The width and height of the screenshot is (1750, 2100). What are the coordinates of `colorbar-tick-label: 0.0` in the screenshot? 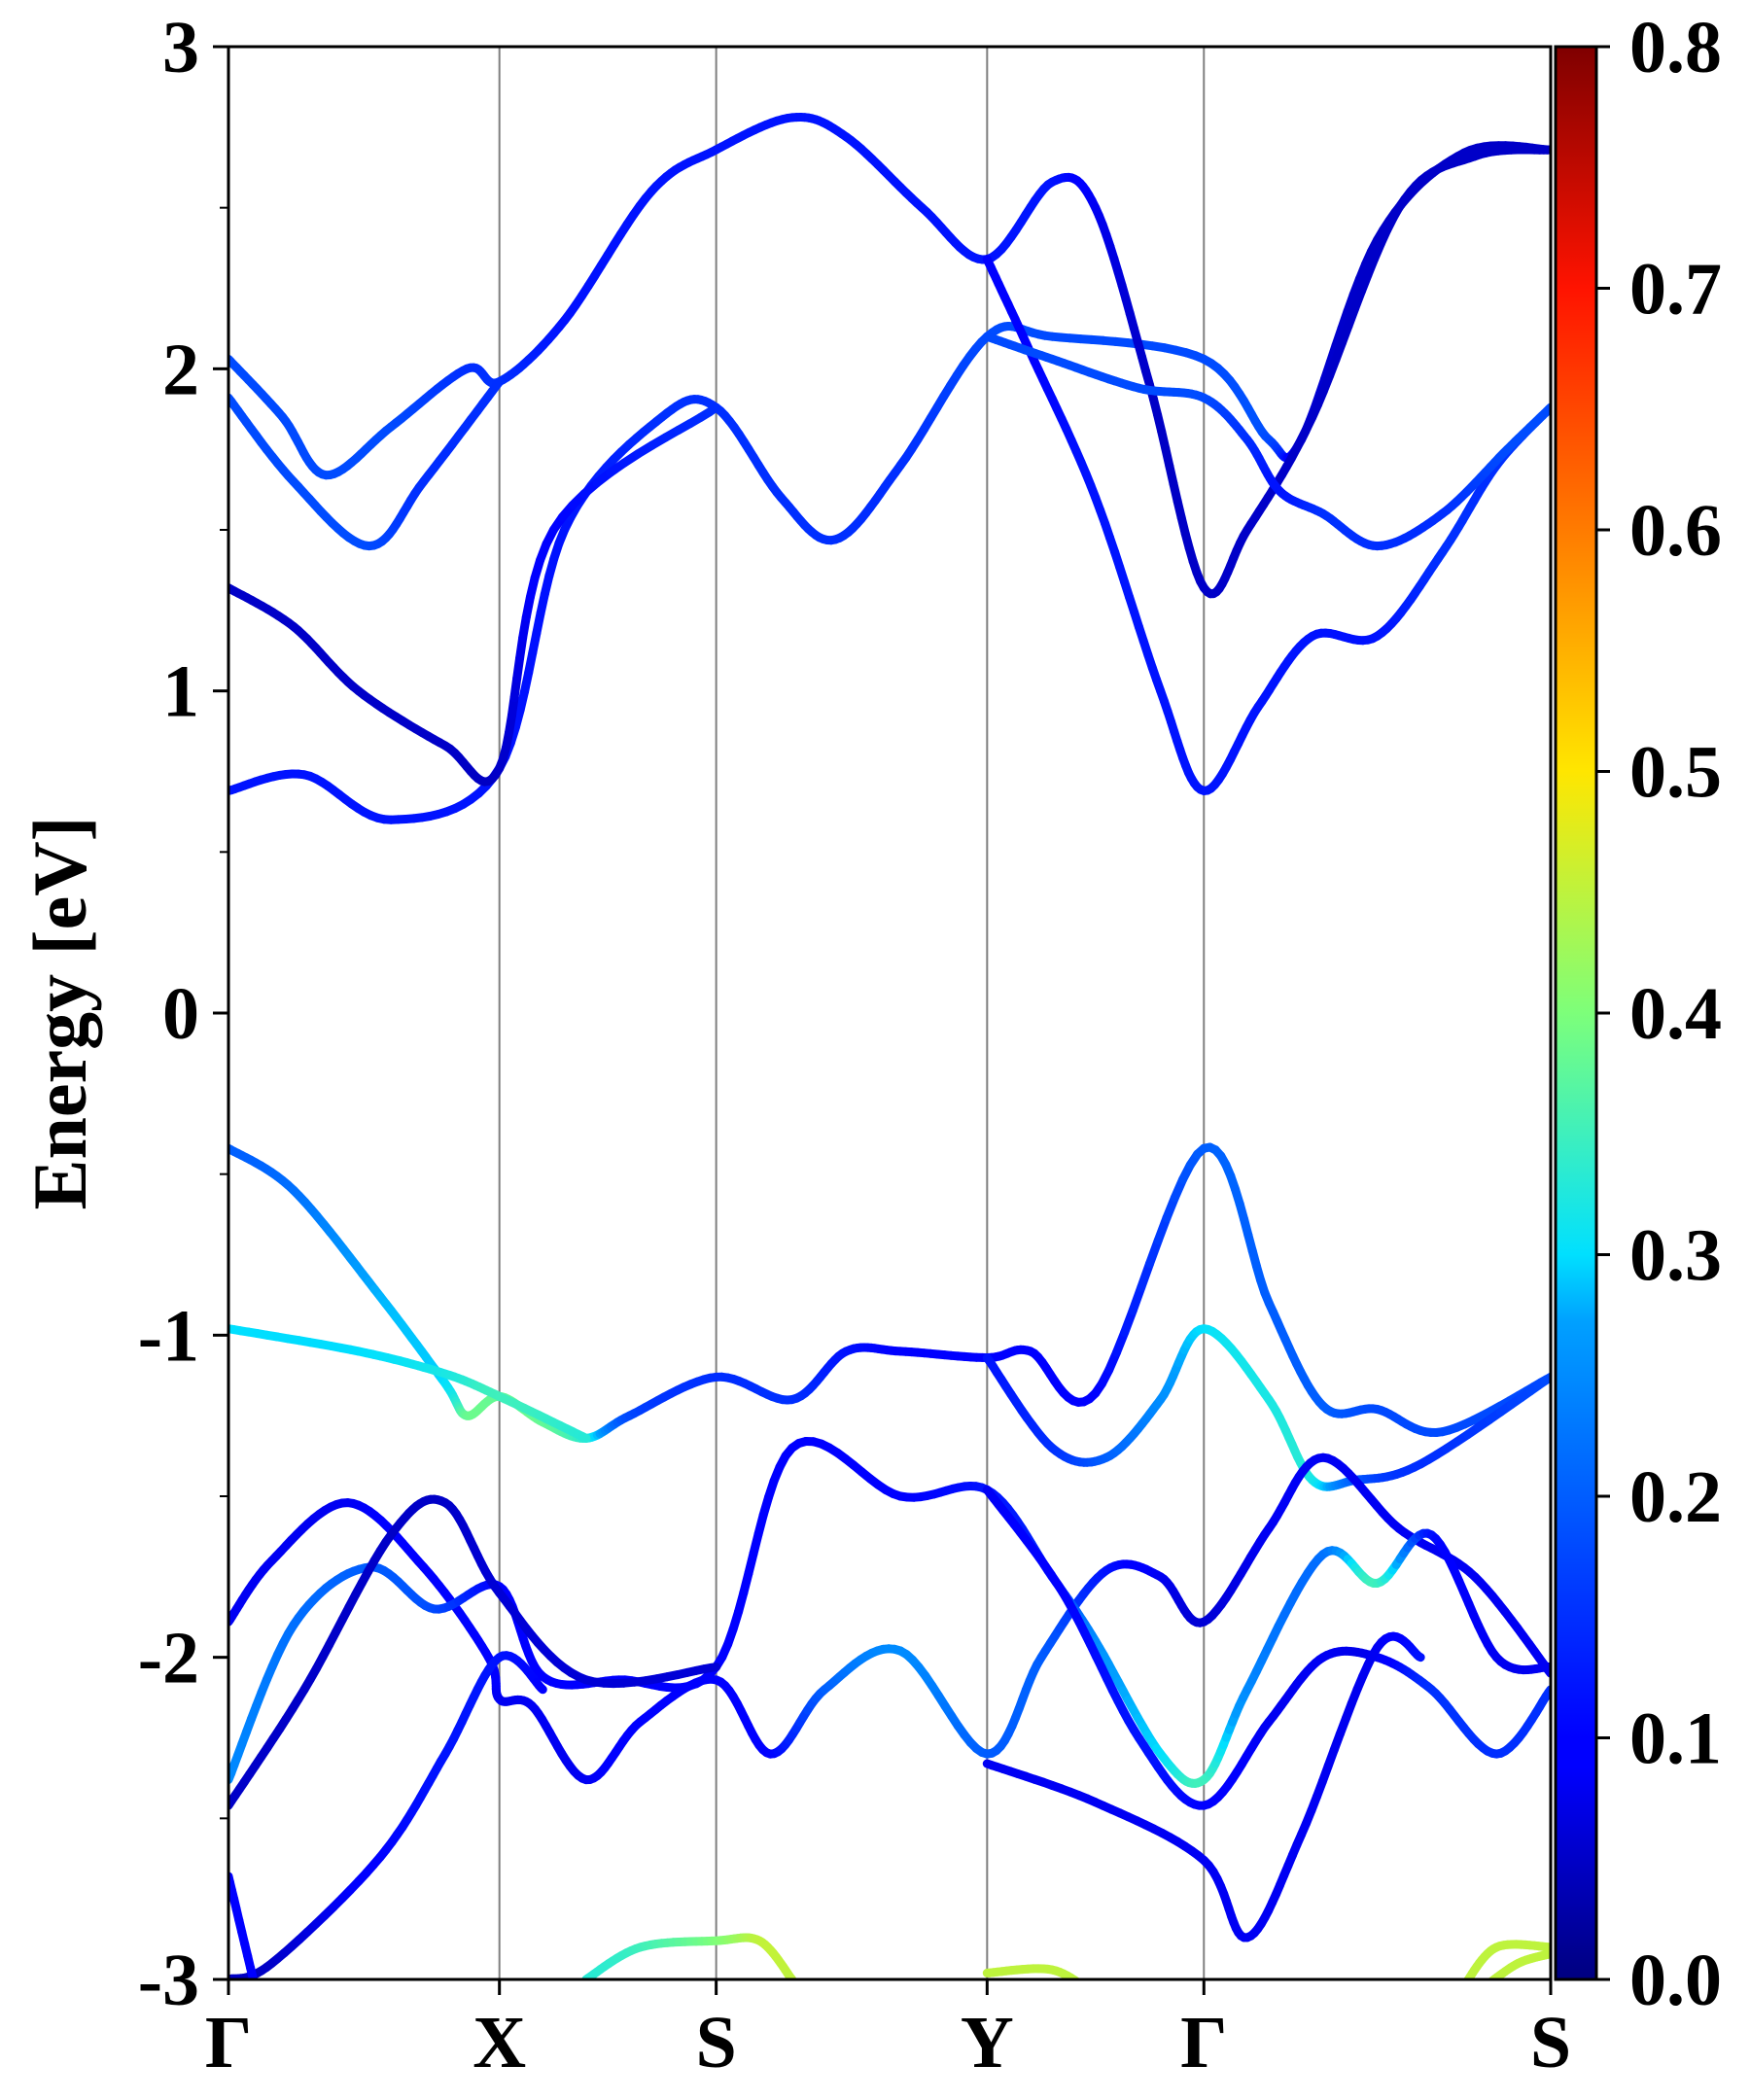 It's located at (1675, 1980).